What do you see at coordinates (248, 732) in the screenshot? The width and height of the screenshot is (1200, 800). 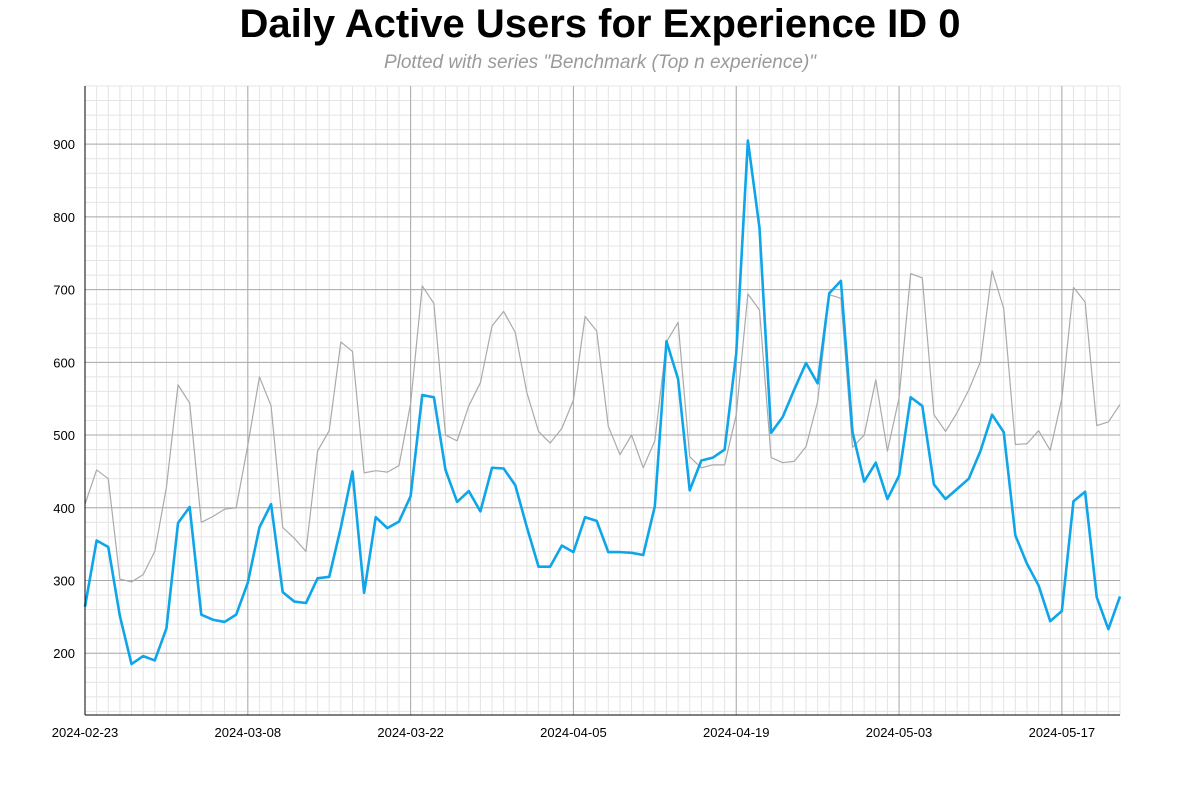 I see `x-tick-label: 2024-03-08` at bounding box center [248, 732].